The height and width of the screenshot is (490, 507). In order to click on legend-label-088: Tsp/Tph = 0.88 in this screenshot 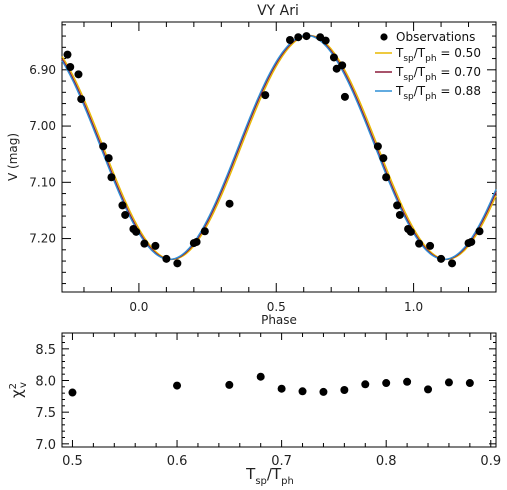, I will do `click(438, 93)`.